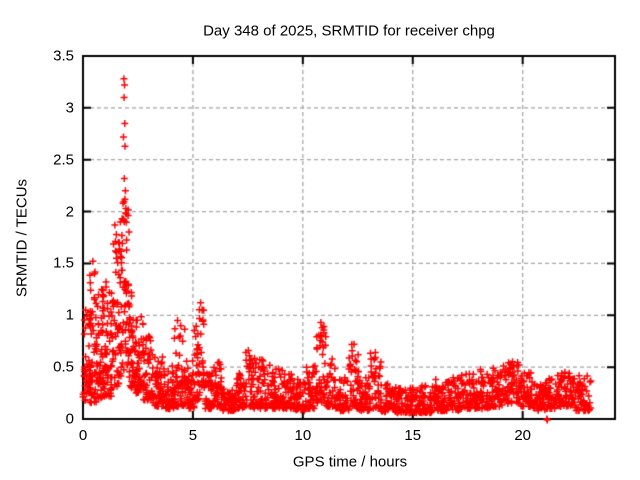 This screenshot has height=480, width=640. Describe the element at coordinates (350, 462) in the screenshot. I see `x-axis-label: GPS time / hours` at that location.